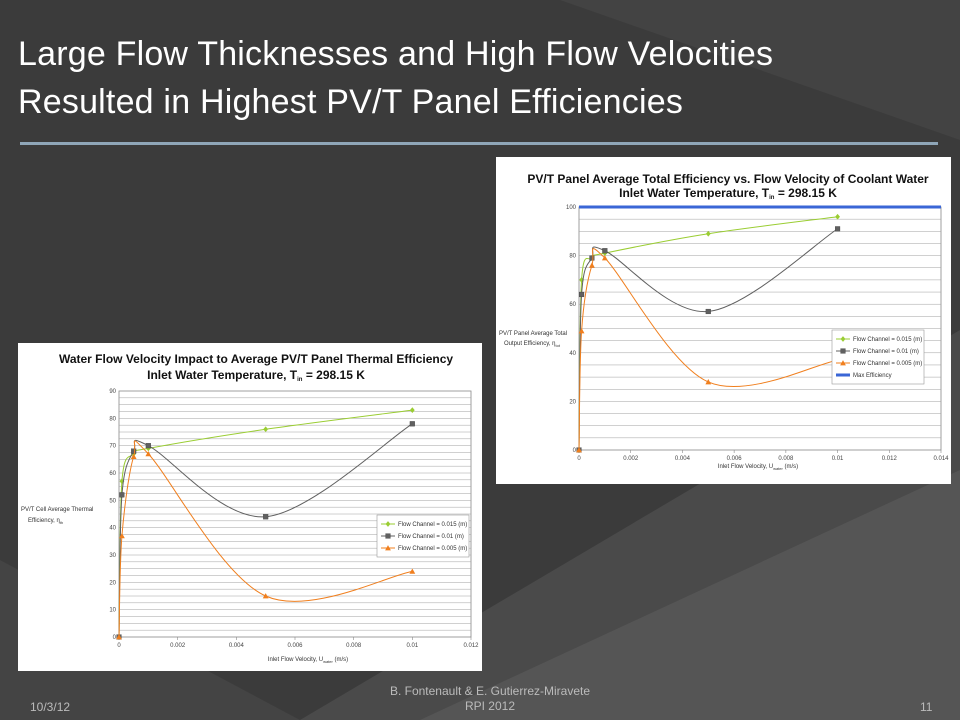 The height and width of the screenshot is (720, 960). Describe the element at coordinates (112, 392) in the screenshot. I see `y-tick-label: 90` at that location.